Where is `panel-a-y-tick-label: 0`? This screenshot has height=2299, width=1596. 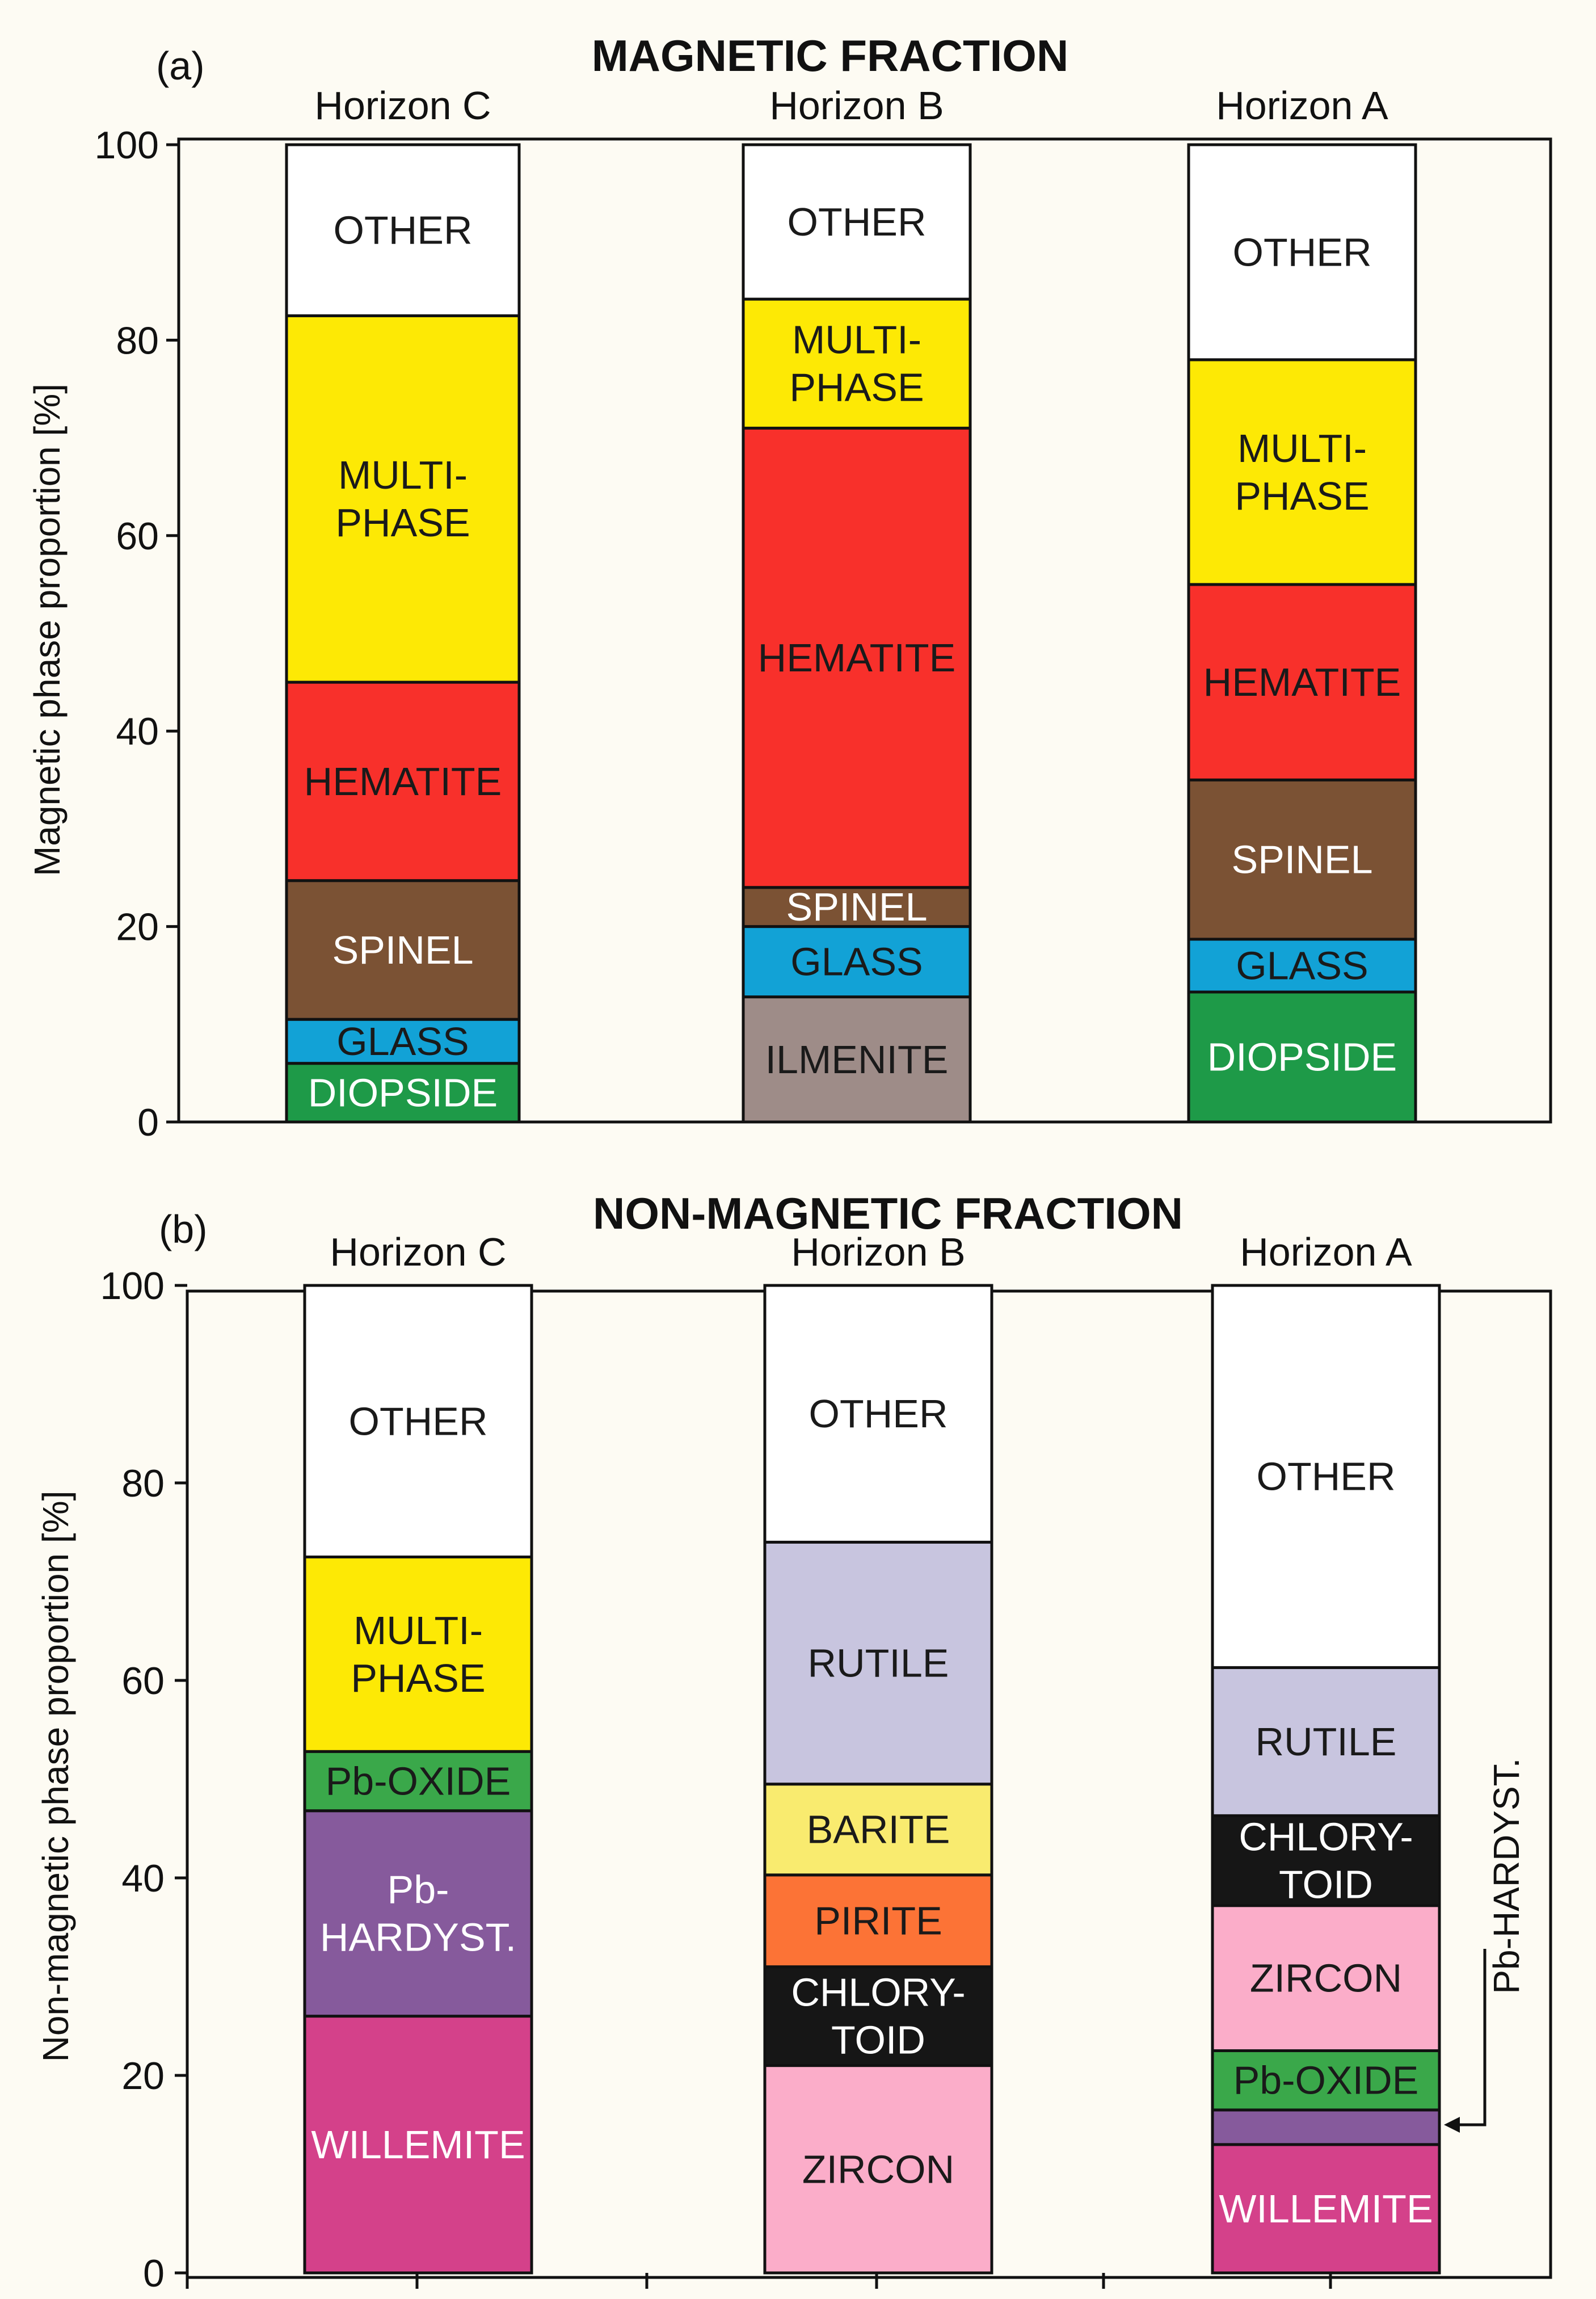
panel-a-y-tick-label: 0 is located at coordinates (148, 1122).